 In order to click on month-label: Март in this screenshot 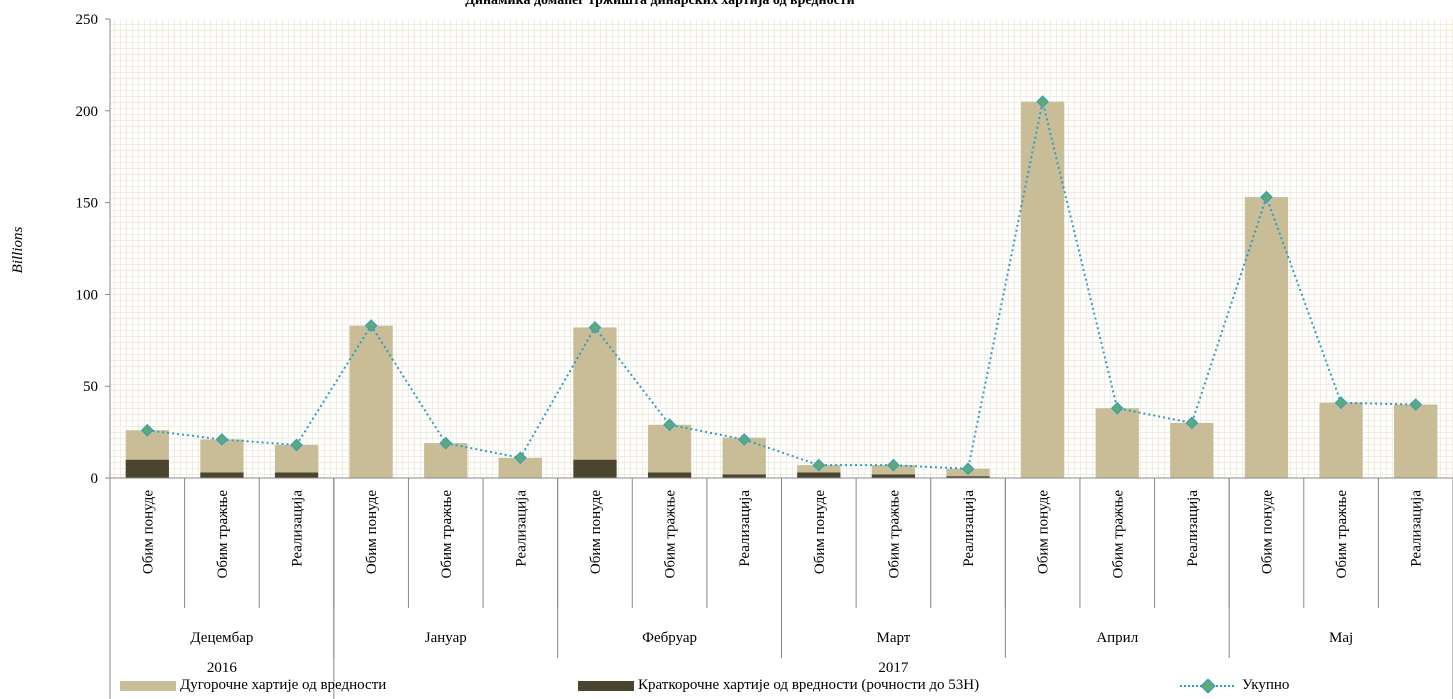, I will do `click(893, 638)`.